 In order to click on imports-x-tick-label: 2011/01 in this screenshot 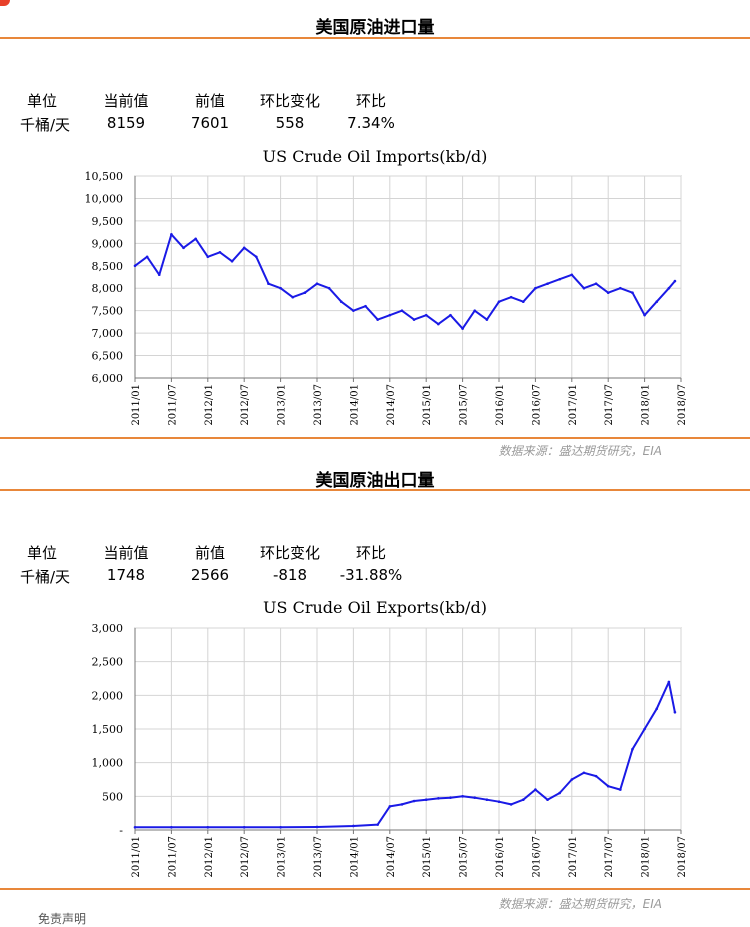, I will do `click(136, 405)`.